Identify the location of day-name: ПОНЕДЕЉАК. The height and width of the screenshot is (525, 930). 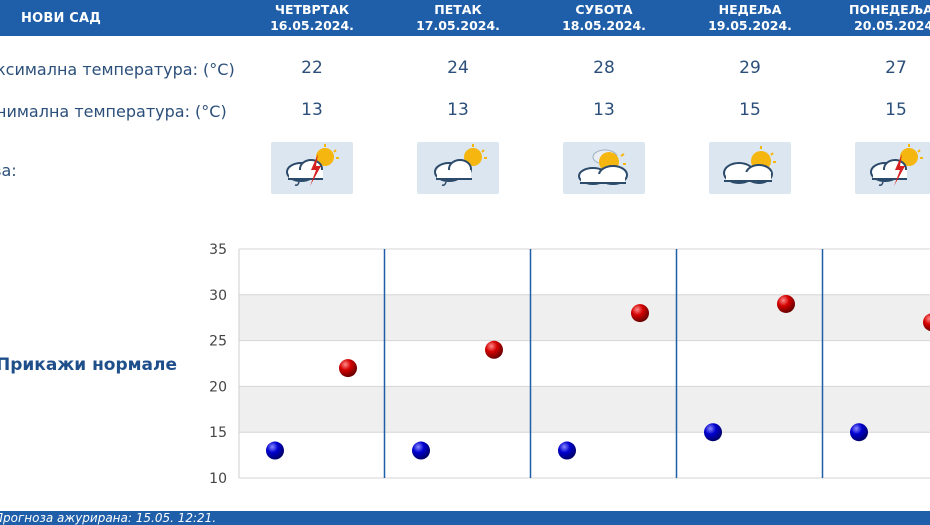
(889, 9).